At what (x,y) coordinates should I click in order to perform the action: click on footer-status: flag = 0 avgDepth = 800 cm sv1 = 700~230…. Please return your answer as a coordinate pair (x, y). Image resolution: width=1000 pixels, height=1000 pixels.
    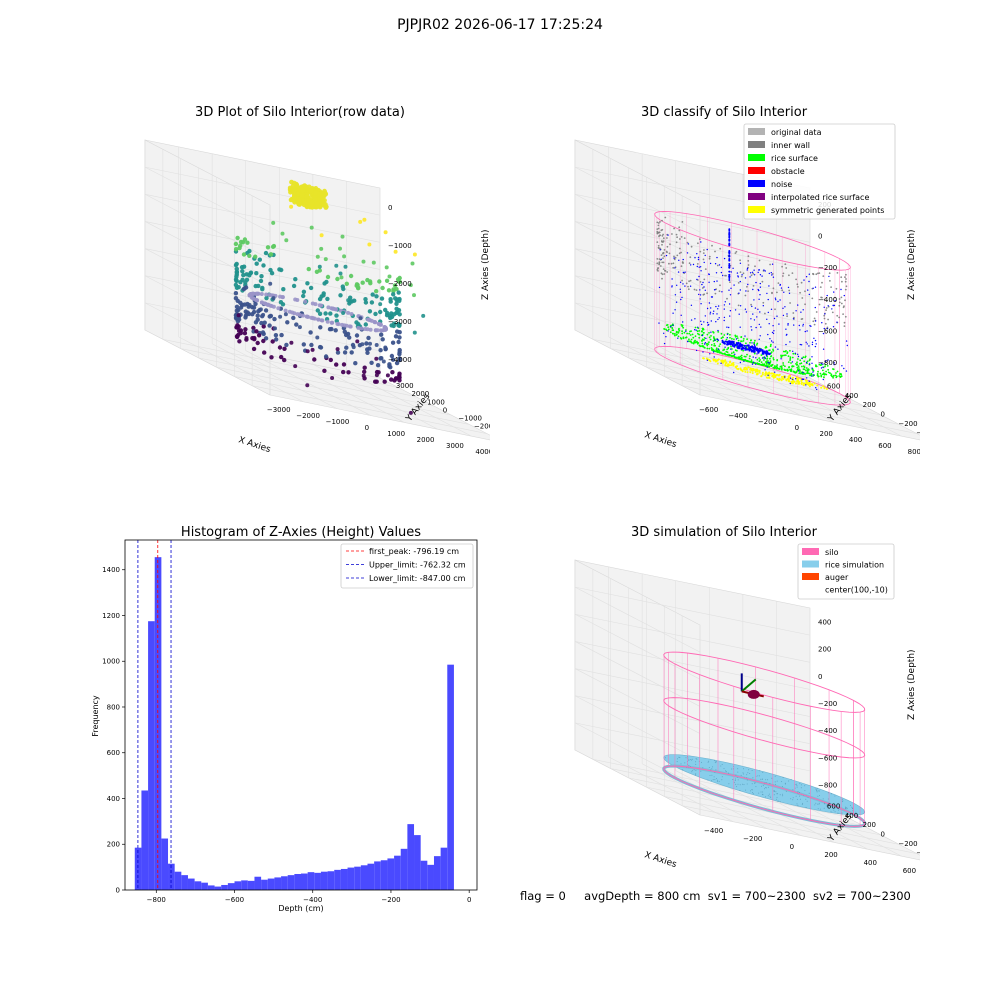
    Looking at the image, I should click on (715, 896).